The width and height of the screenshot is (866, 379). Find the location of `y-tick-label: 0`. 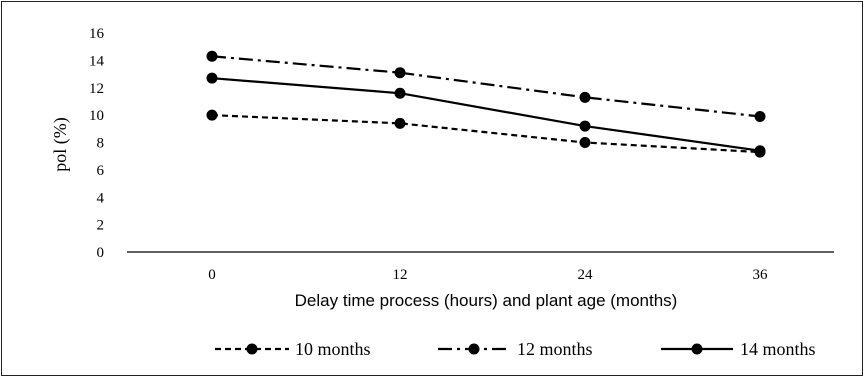

y-tick-label: 0 is located at coordinates (101, 253).